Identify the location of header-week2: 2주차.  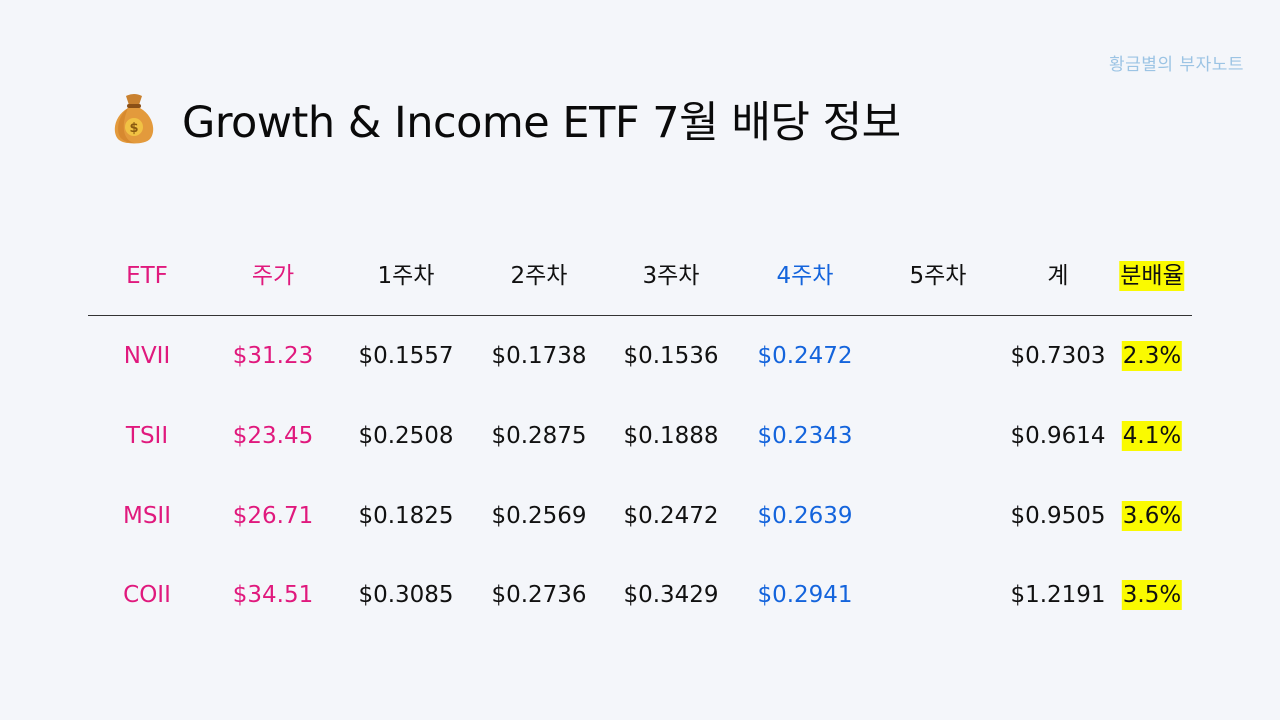
(539, 276).